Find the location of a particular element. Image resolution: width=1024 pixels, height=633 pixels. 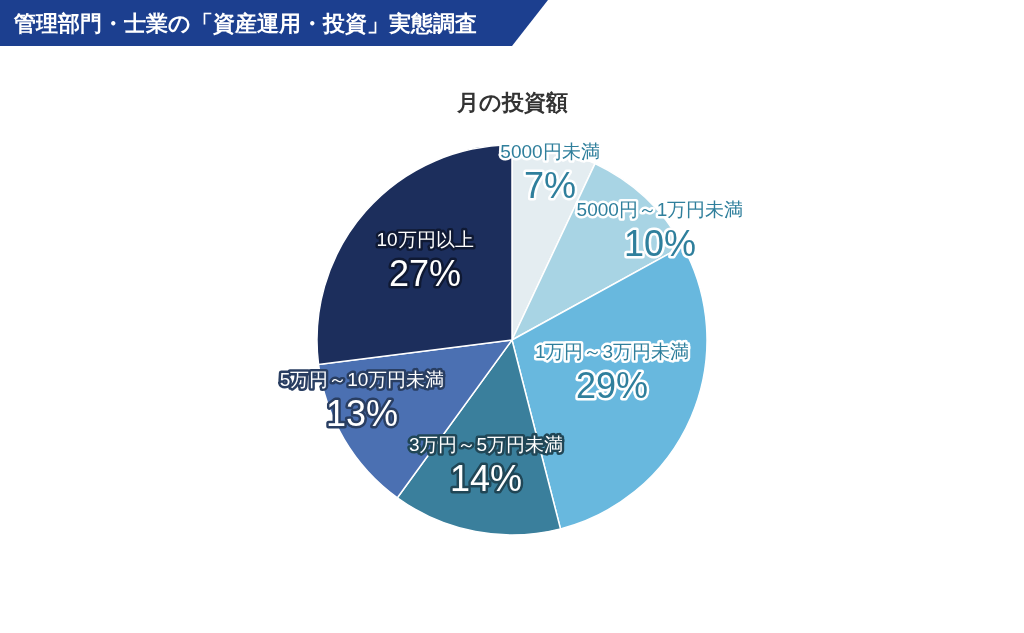

data-label: 29% is located at coordinates (612, 385).